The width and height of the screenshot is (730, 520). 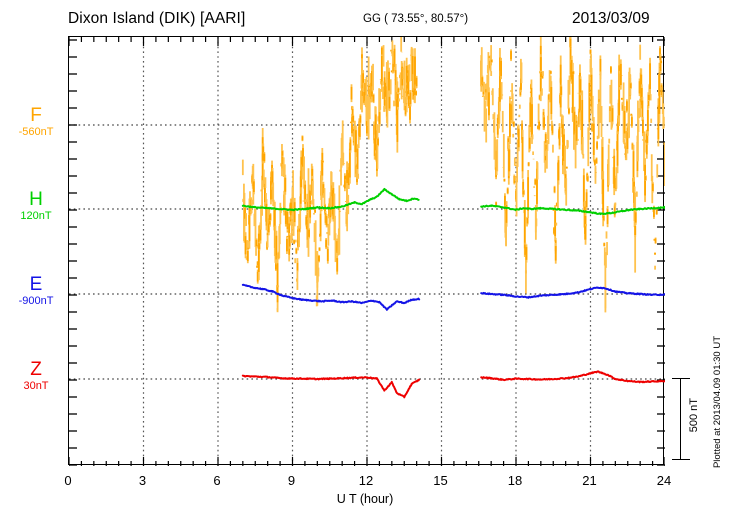 What do you see at coordinates (453, 201) in the screenshot?
I see `trace-h` at bounding box center [453, 201].